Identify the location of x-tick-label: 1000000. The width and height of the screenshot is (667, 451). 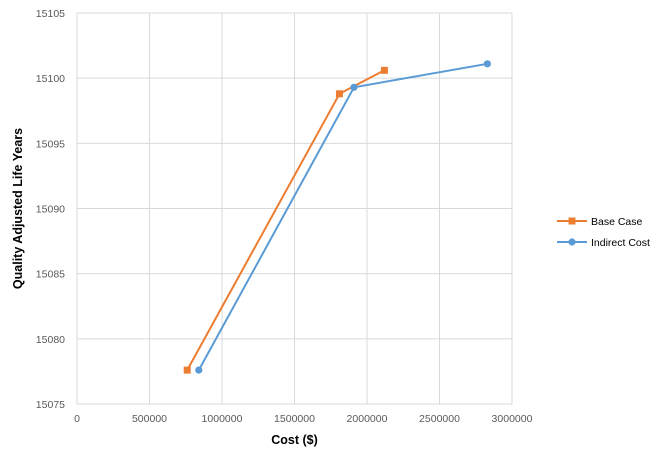
(222, 419).